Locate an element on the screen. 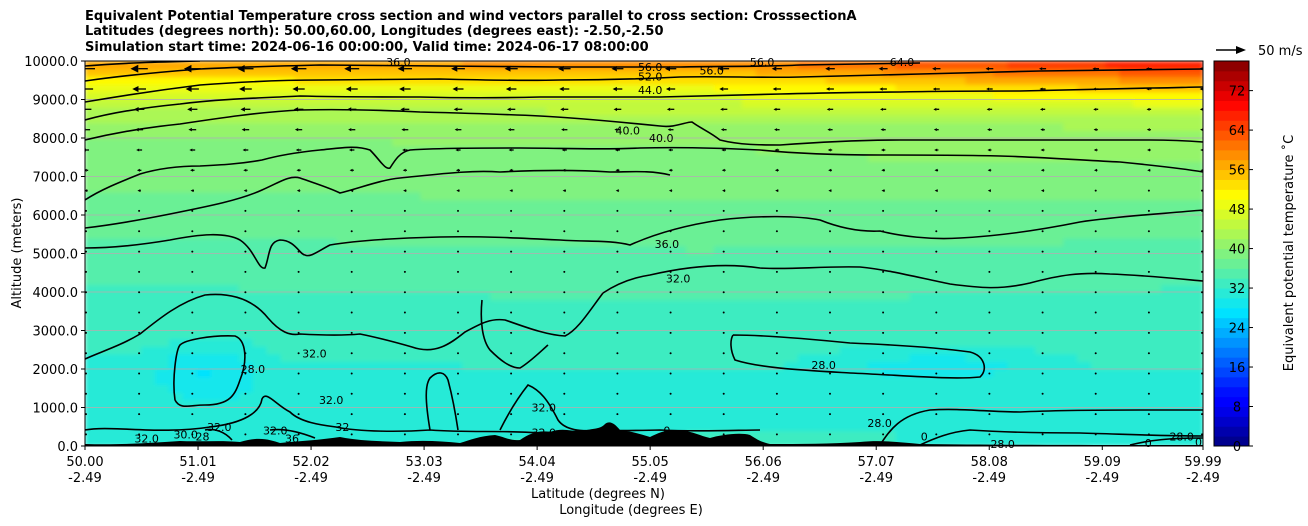  colorbar-frame is located at coordinates (1231, 253).